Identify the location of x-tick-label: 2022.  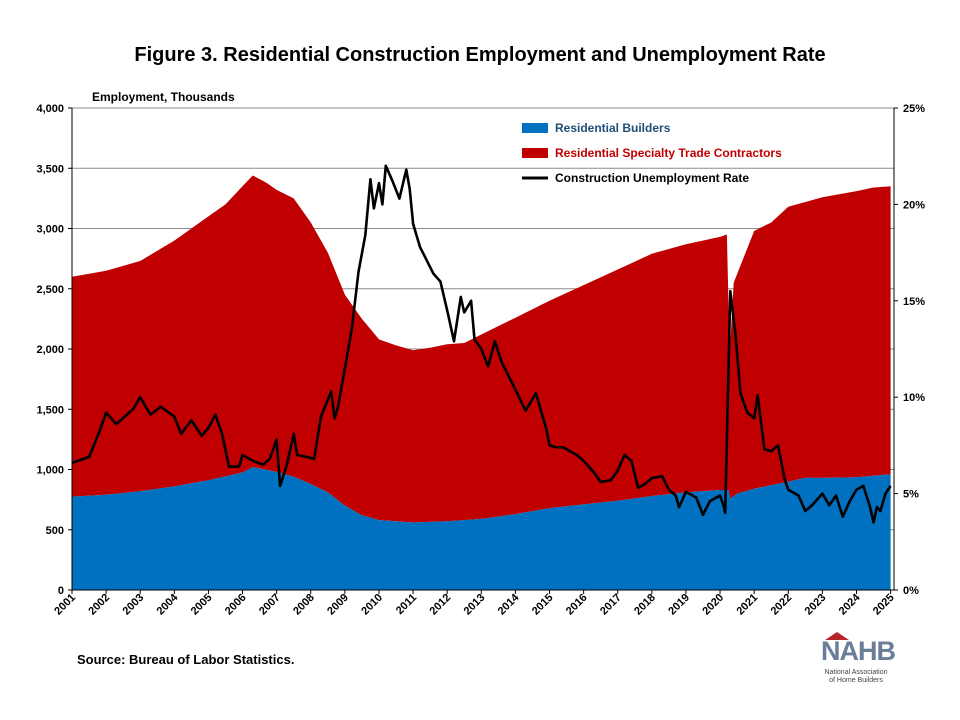
(782, 605).